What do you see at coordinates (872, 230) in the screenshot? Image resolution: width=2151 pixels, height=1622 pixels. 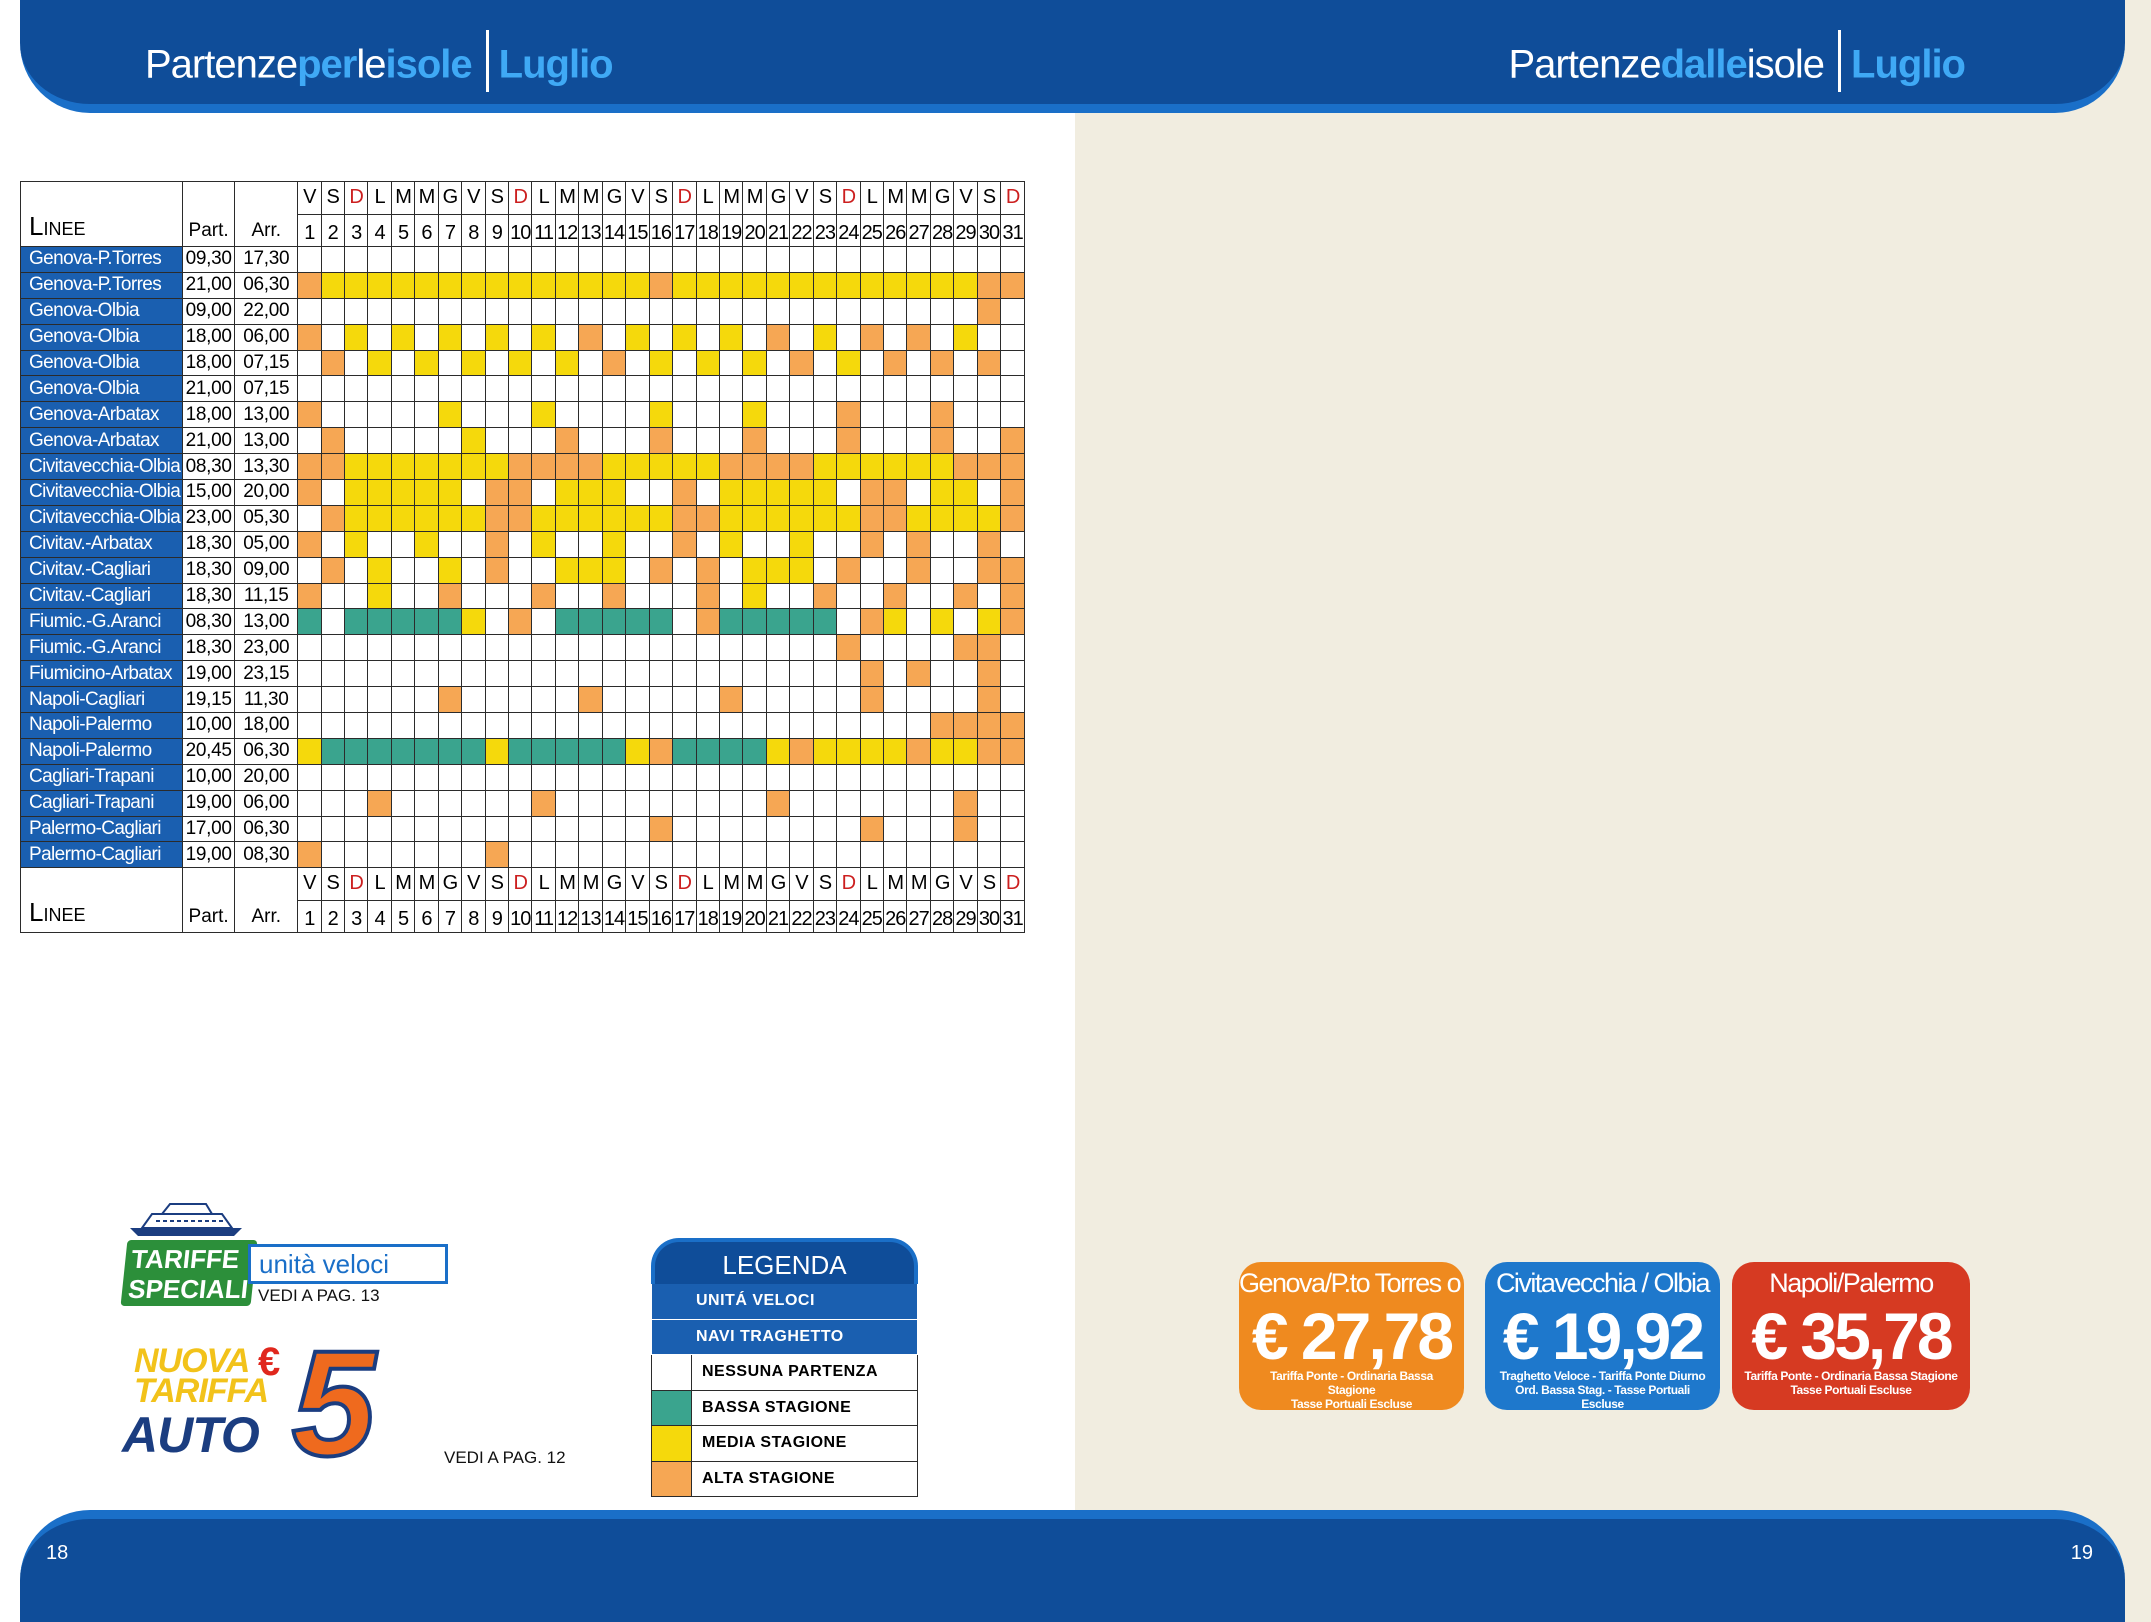 I see `day-number: 25` at bounding box center [872, 230].